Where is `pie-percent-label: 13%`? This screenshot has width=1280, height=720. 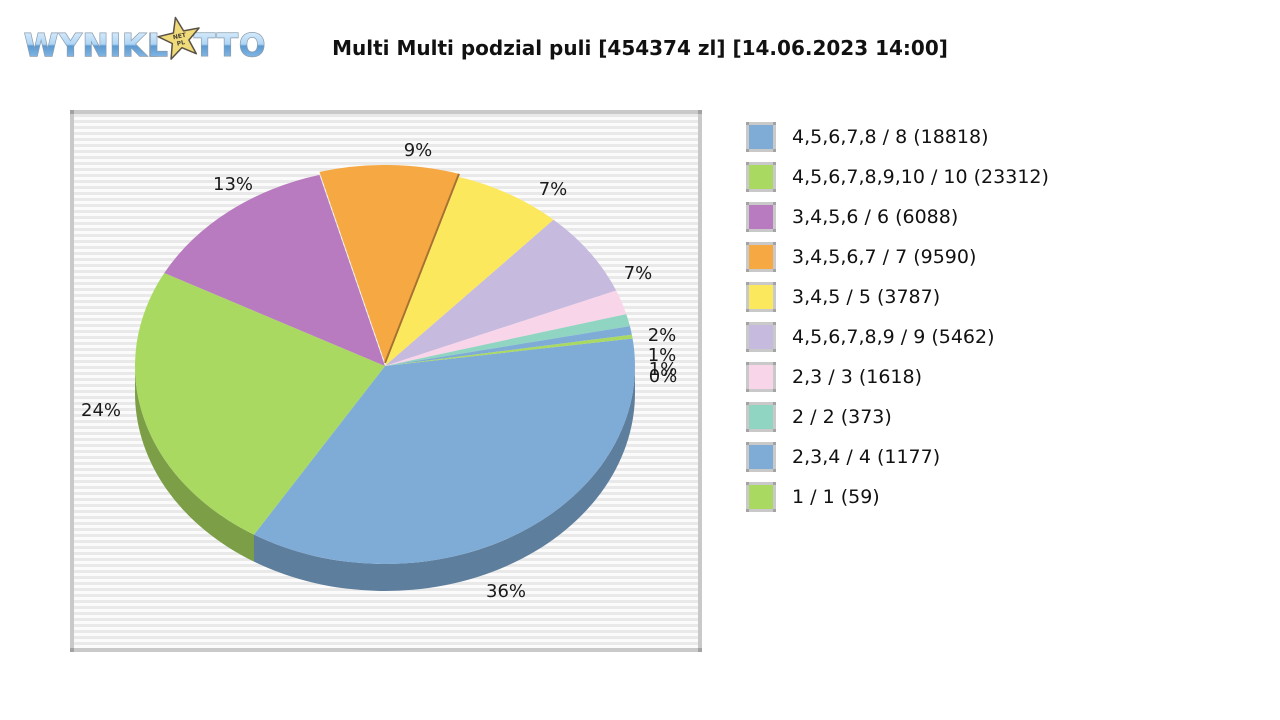 pie-percent-label: 13% is located at coordinates (233, 184).